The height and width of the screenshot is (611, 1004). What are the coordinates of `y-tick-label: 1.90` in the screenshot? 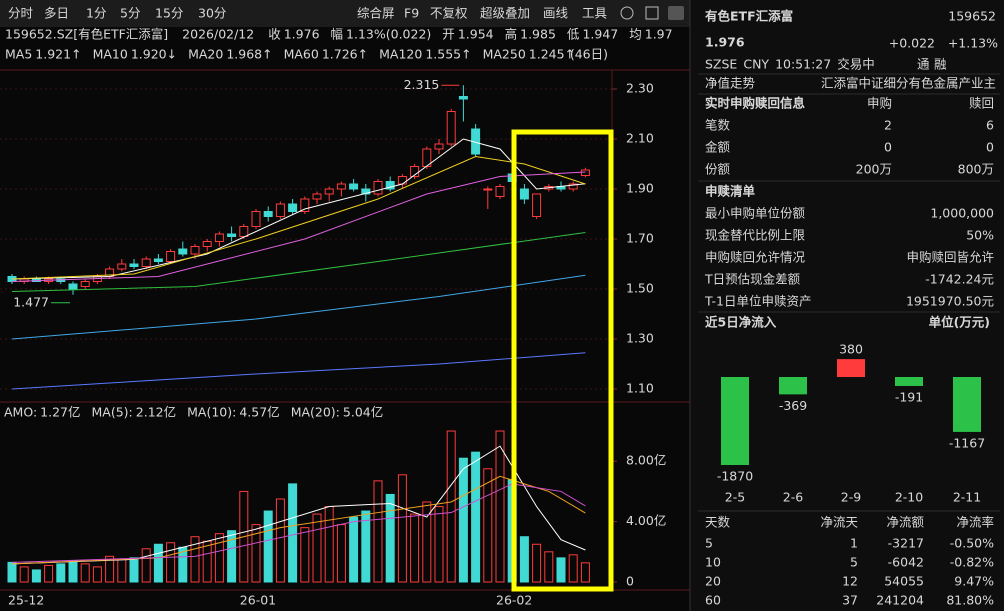 It's located at (640, 188).